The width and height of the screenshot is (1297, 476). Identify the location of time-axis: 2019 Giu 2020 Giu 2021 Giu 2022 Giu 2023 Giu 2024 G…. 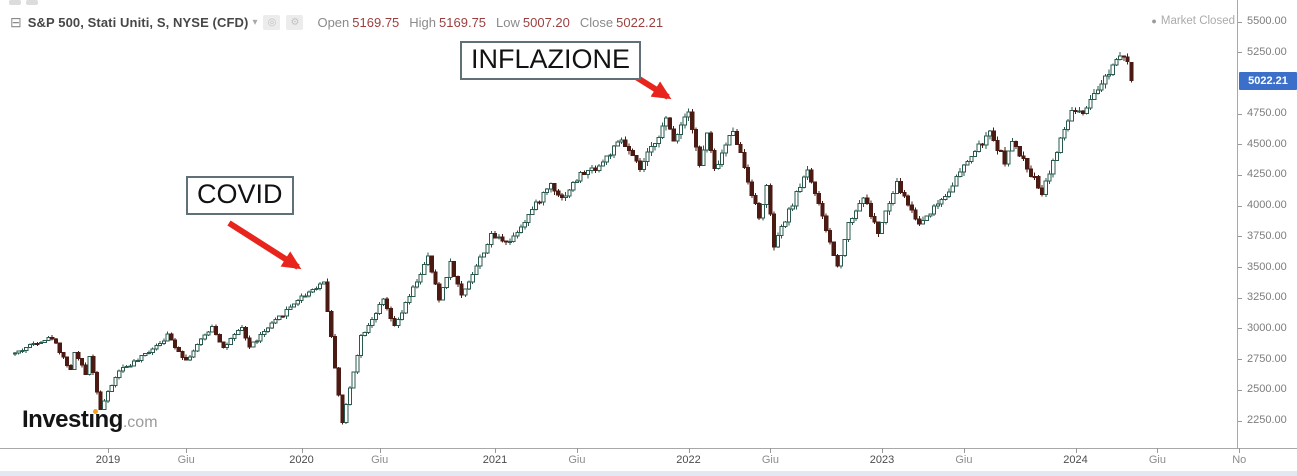
(648, 459).